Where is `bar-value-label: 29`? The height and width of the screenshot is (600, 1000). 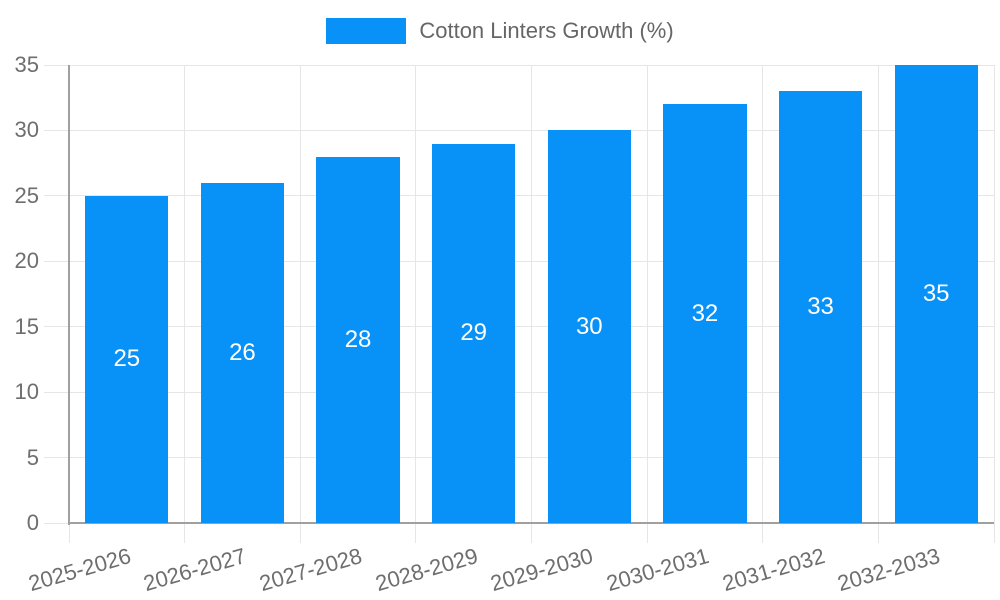
bar-value-label: 29 is located at coordinates (474, 333).